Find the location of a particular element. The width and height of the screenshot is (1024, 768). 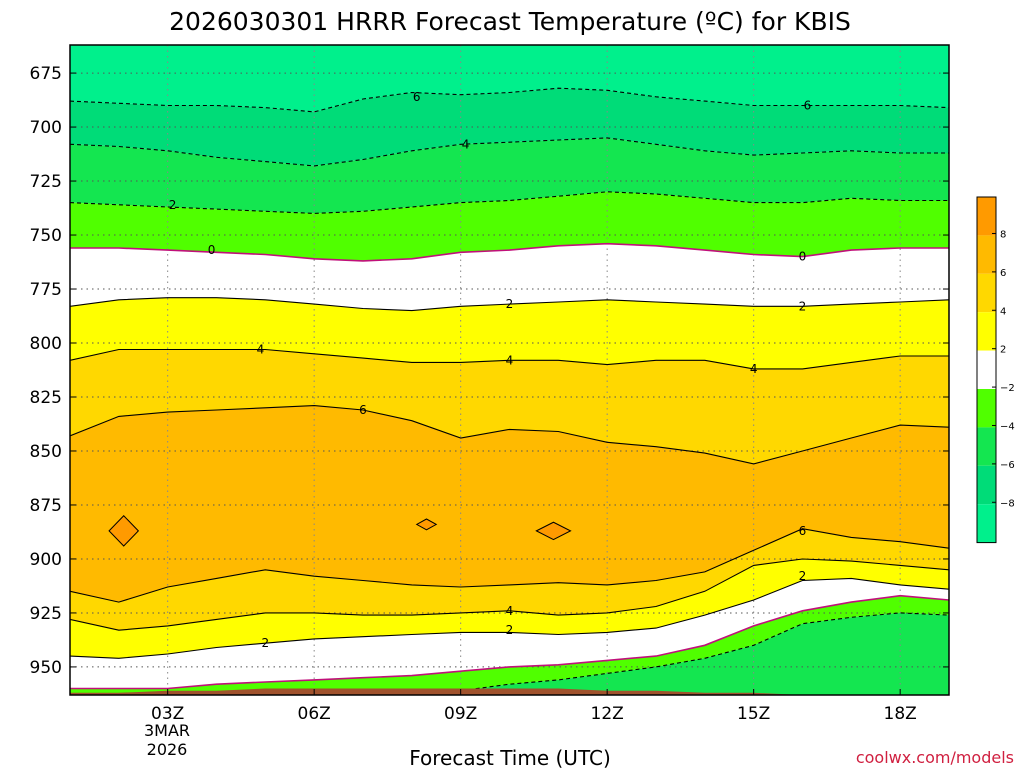

y-tick-label: 900 is located at coordinates (46, 560).